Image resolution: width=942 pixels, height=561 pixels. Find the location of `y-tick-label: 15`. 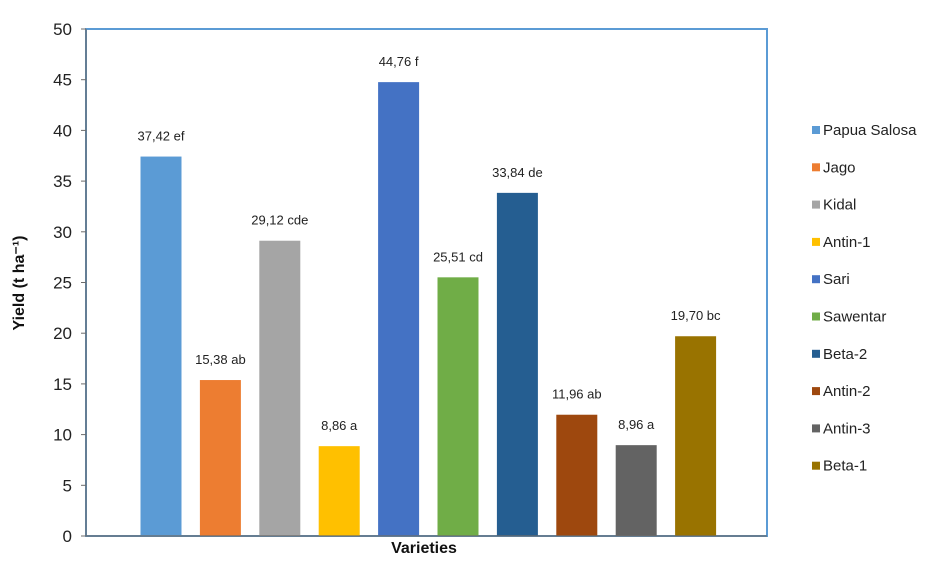

y-tick-label: 15 is located at coordinates (62, 384).